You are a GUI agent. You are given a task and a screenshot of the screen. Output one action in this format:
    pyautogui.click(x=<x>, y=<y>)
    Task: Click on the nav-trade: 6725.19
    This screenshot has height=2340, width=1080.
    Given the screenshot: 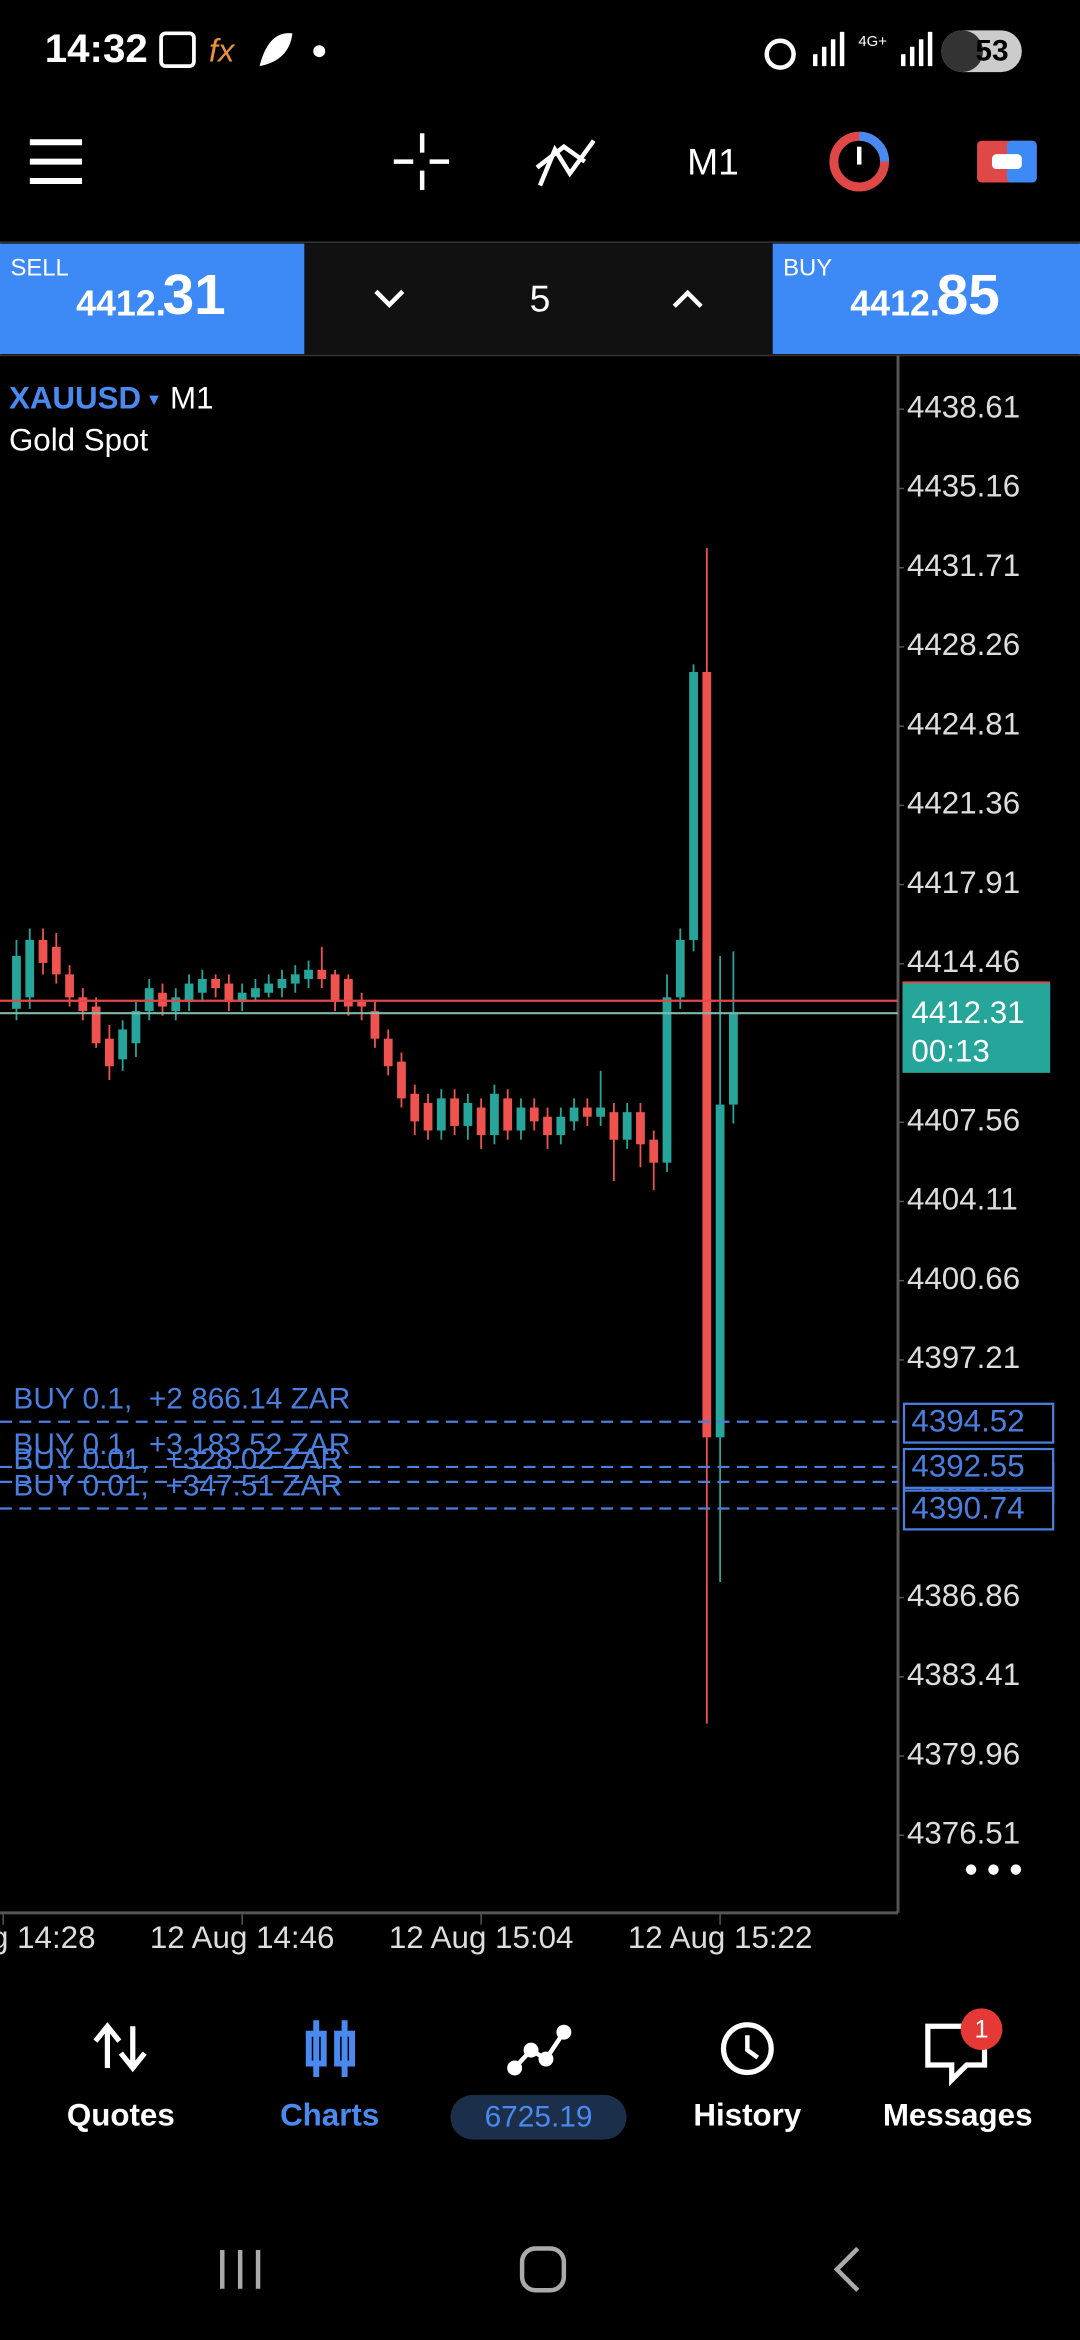 What is the action you would take?
    pyautogui.click(x=538, y=2082)
    